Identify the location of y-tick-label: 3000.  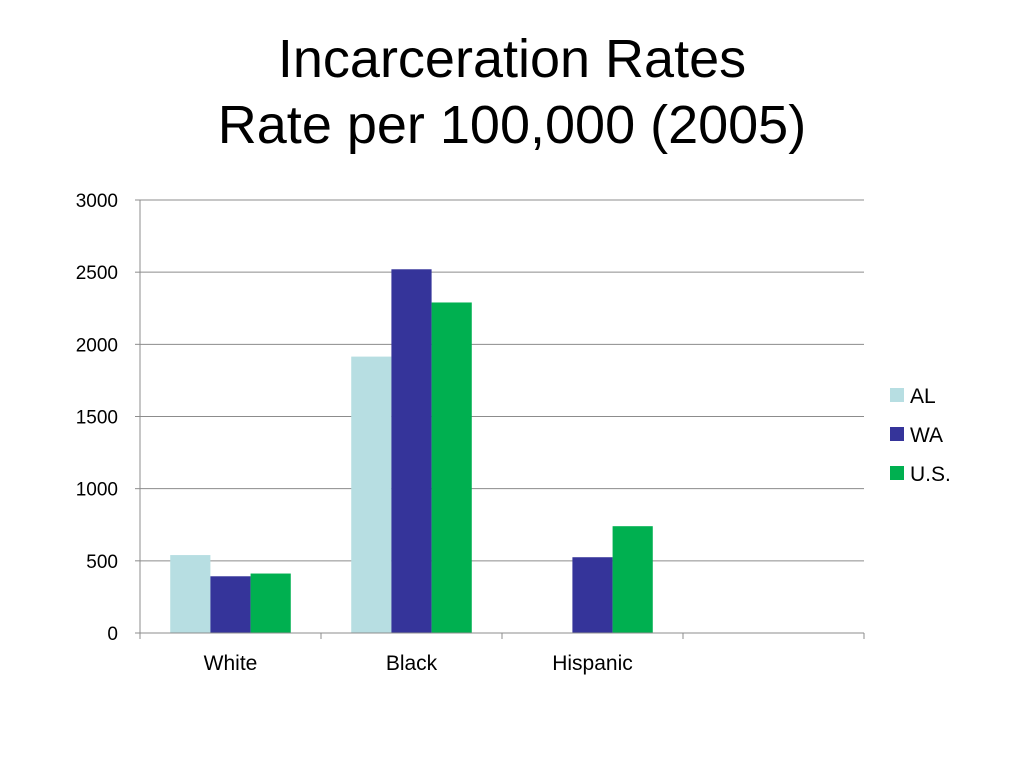
(97, 201).